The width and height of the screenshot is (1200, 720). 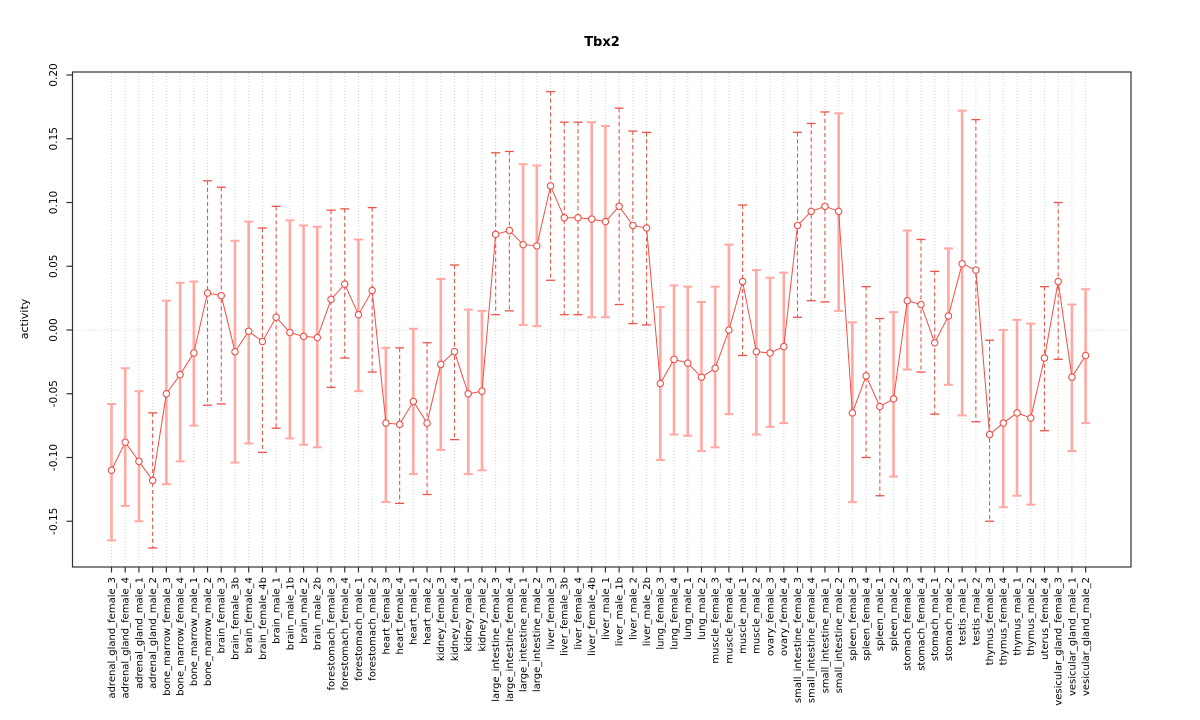 What do you see at coordinates (633, 608) in the screenshot?
I see `x-tick-label: liver_male_2` at bounding box center [633, 608].